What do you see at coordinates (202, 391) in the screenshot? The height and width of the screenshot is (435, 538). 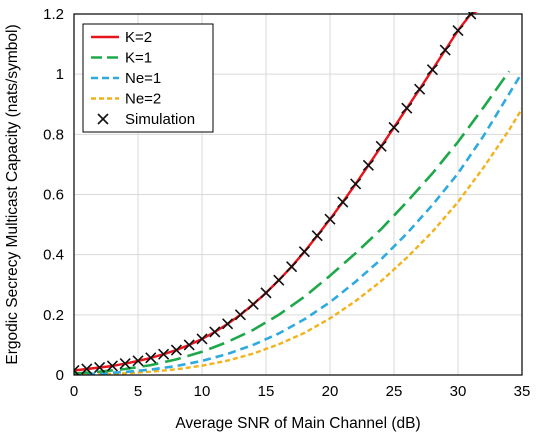 I see `x-tick-label: 10` at bounding box center [202, 391].